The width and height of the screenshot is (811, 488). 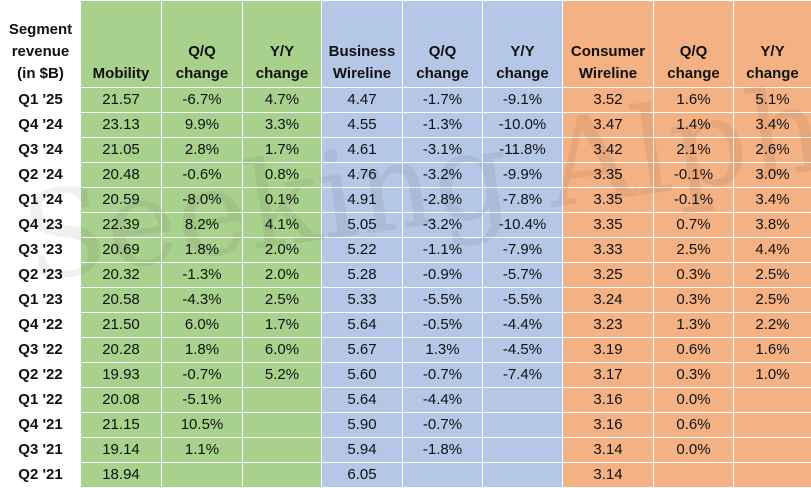 What do you see at coordinates (772, 150) in the screenshot?
I see `consumer-yy-value: 2.6%` at bounding box center [772, 150].